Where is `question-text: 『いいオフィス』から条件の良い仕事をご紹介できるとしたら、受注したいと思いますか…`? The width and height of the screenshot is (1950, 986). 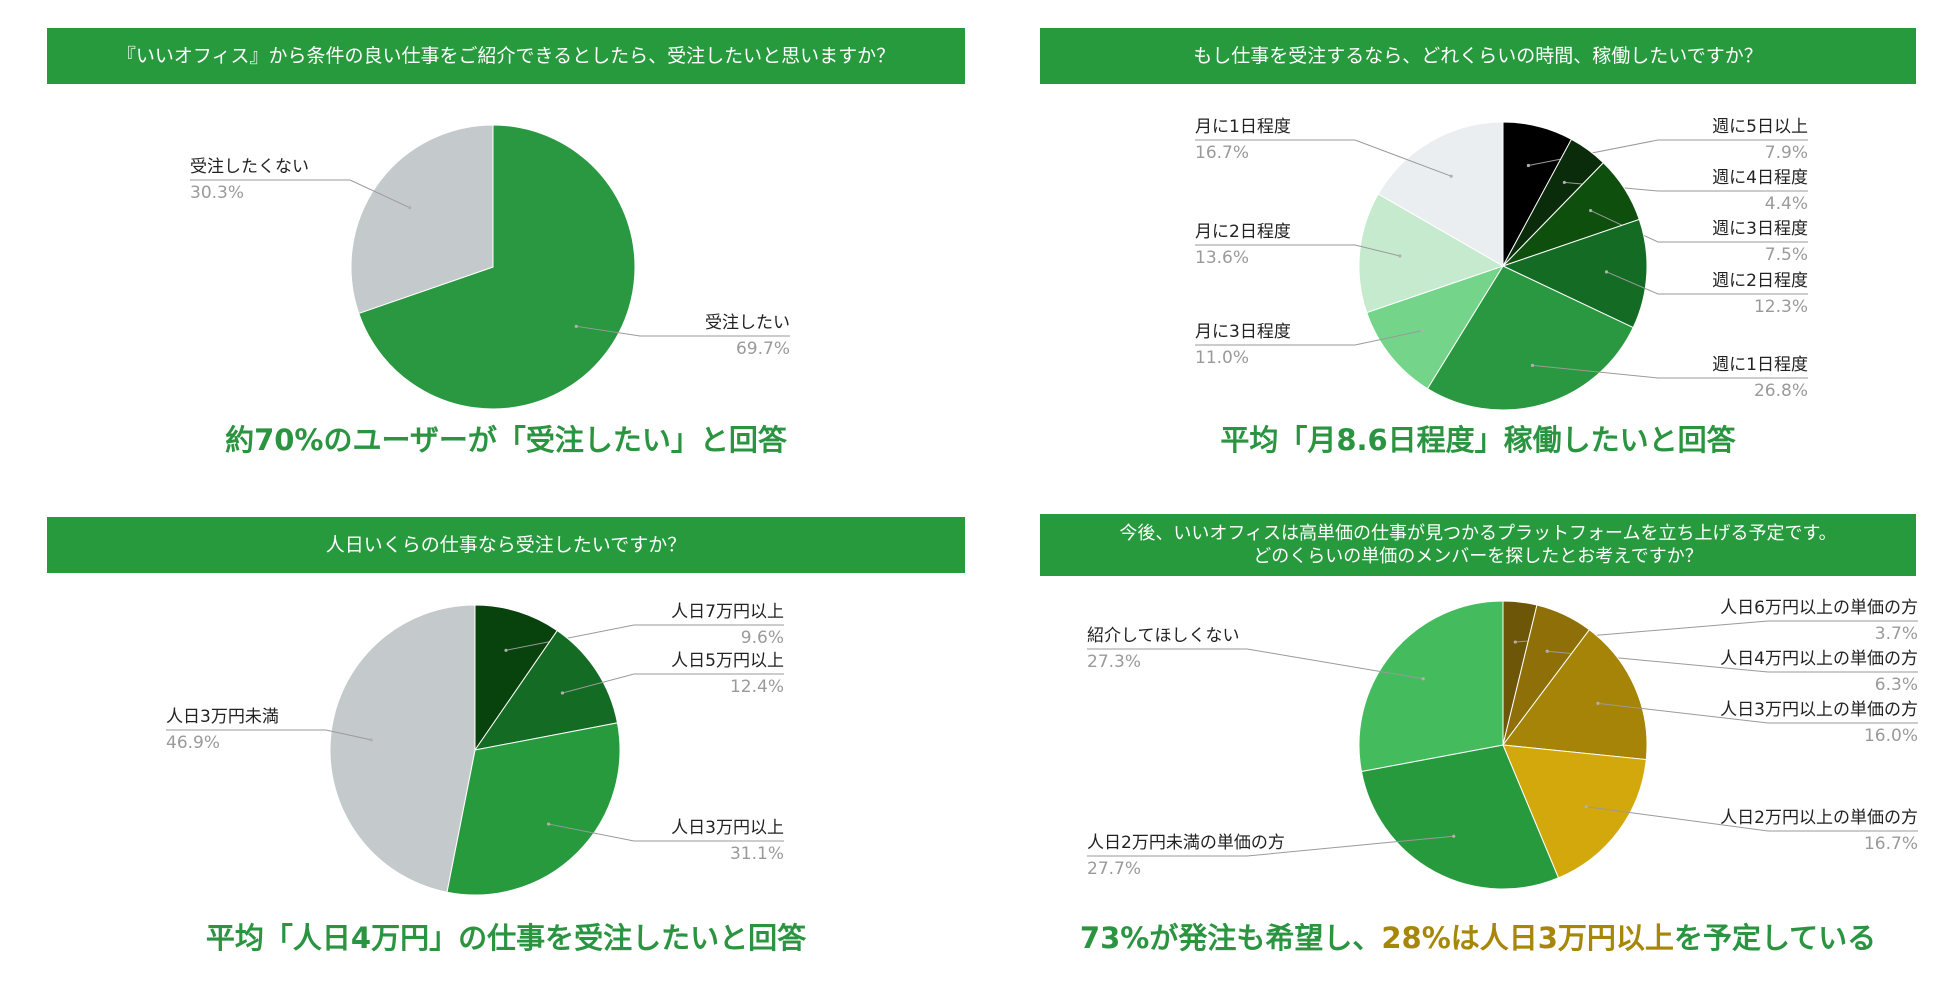 question-text: 『いいオフィス』から条件の良い仕事をご紹介できるとしたら、受注したいと思いますか… is located at coordinates (506, 55).